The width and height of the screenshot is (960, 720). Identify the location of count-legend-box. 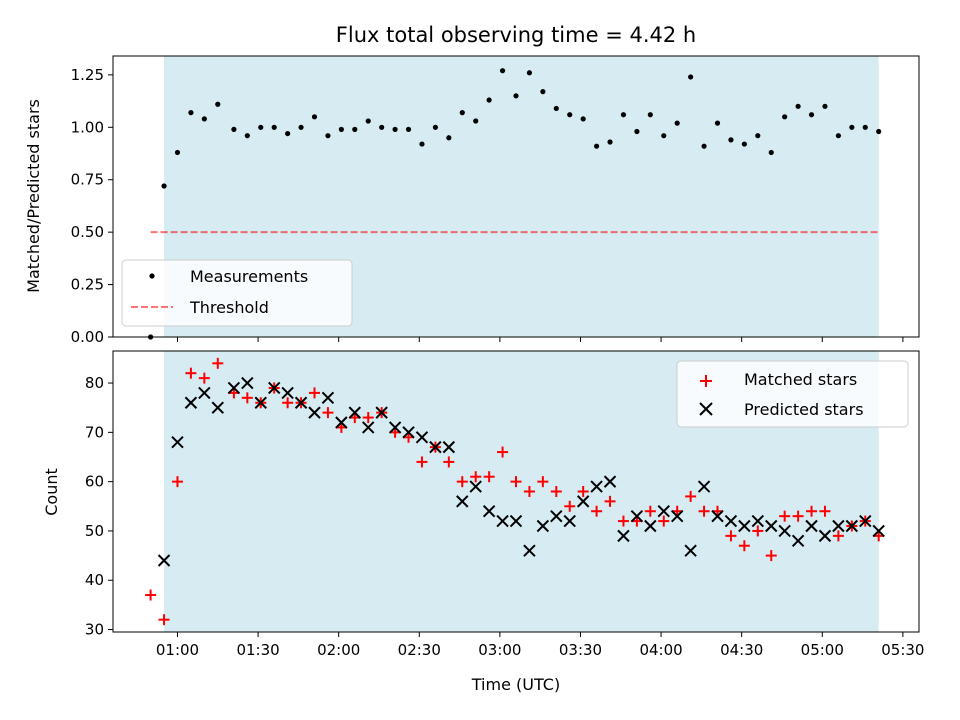
(792, 394).